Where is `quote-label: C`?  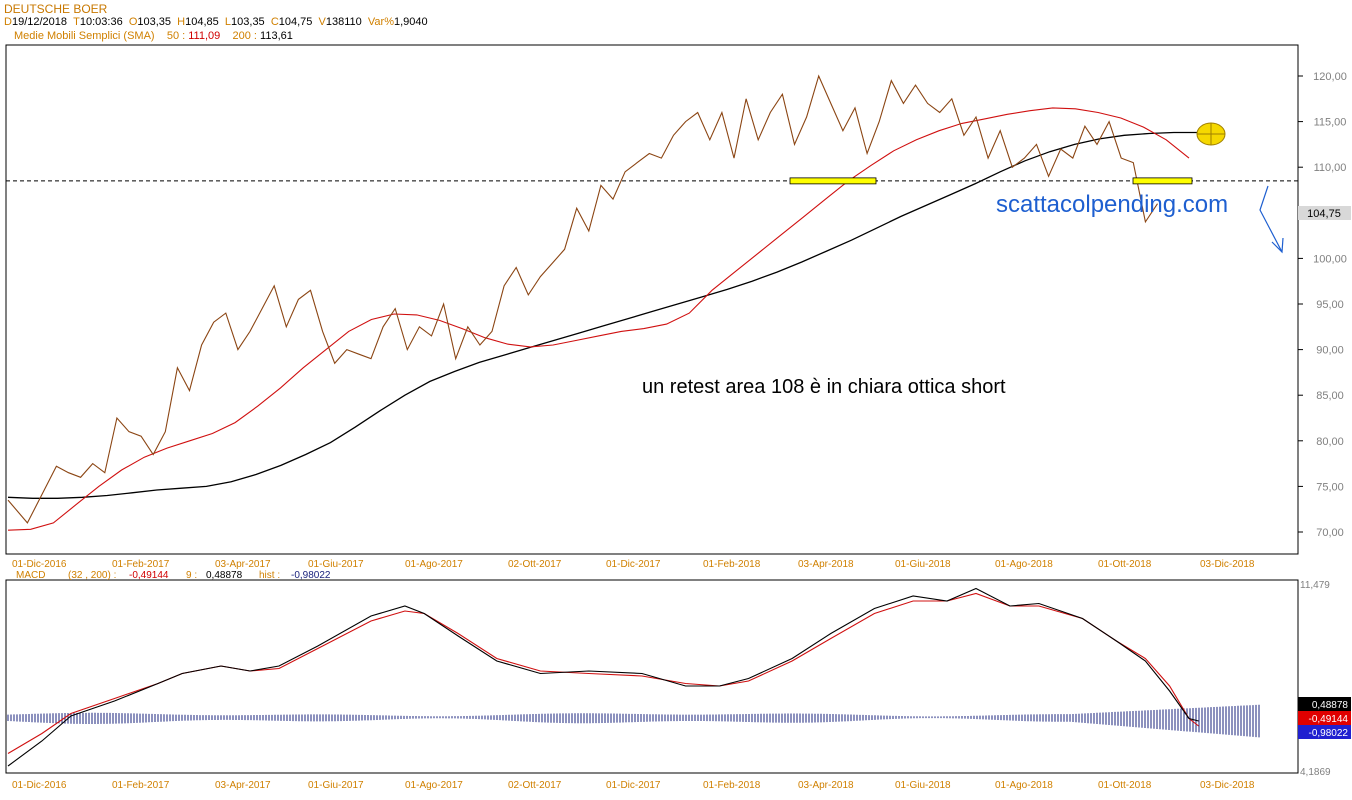
quote-label: C is located at coordinates (274, 22).